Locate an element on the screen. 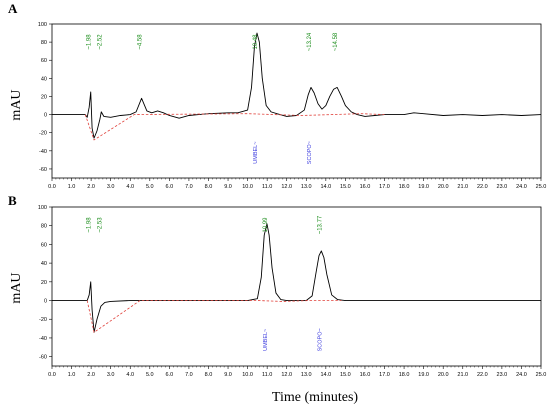  peak-retention-label: ~2.52 is located at coordinates (100, 42).